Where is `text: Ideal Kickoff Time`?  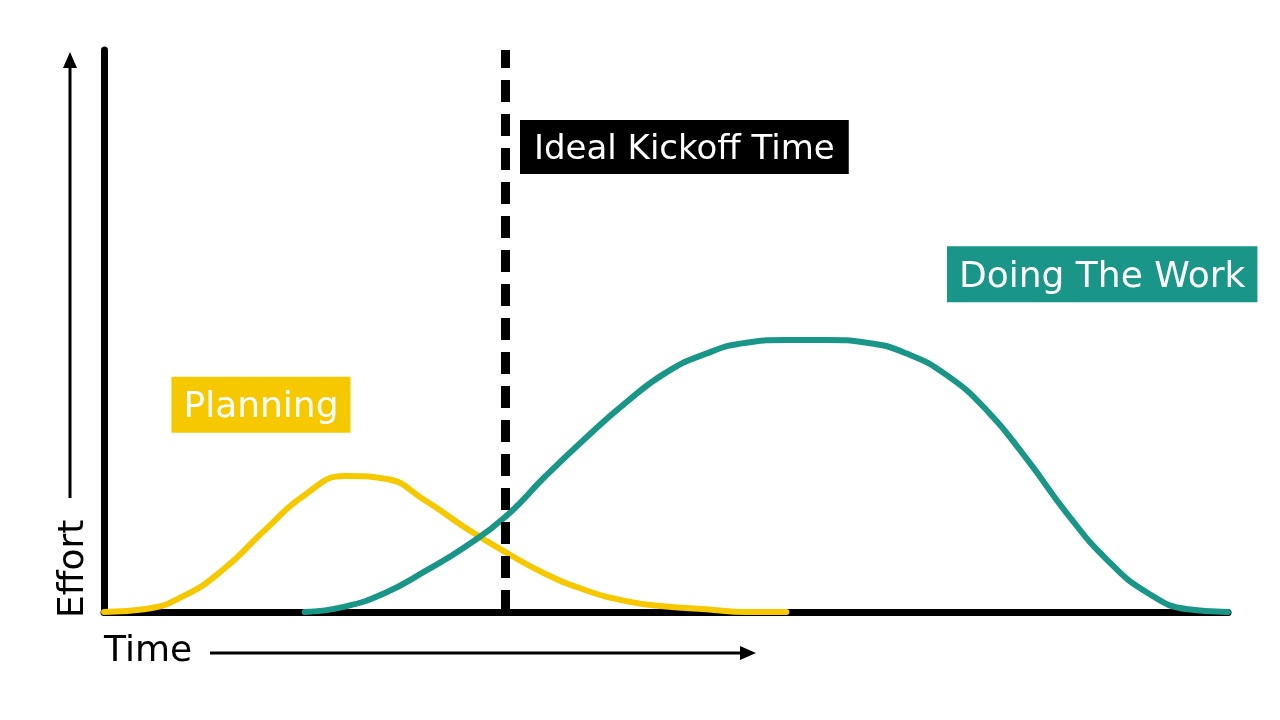 text: Ideal Kickoff Time is located at coordinates (684, 147).